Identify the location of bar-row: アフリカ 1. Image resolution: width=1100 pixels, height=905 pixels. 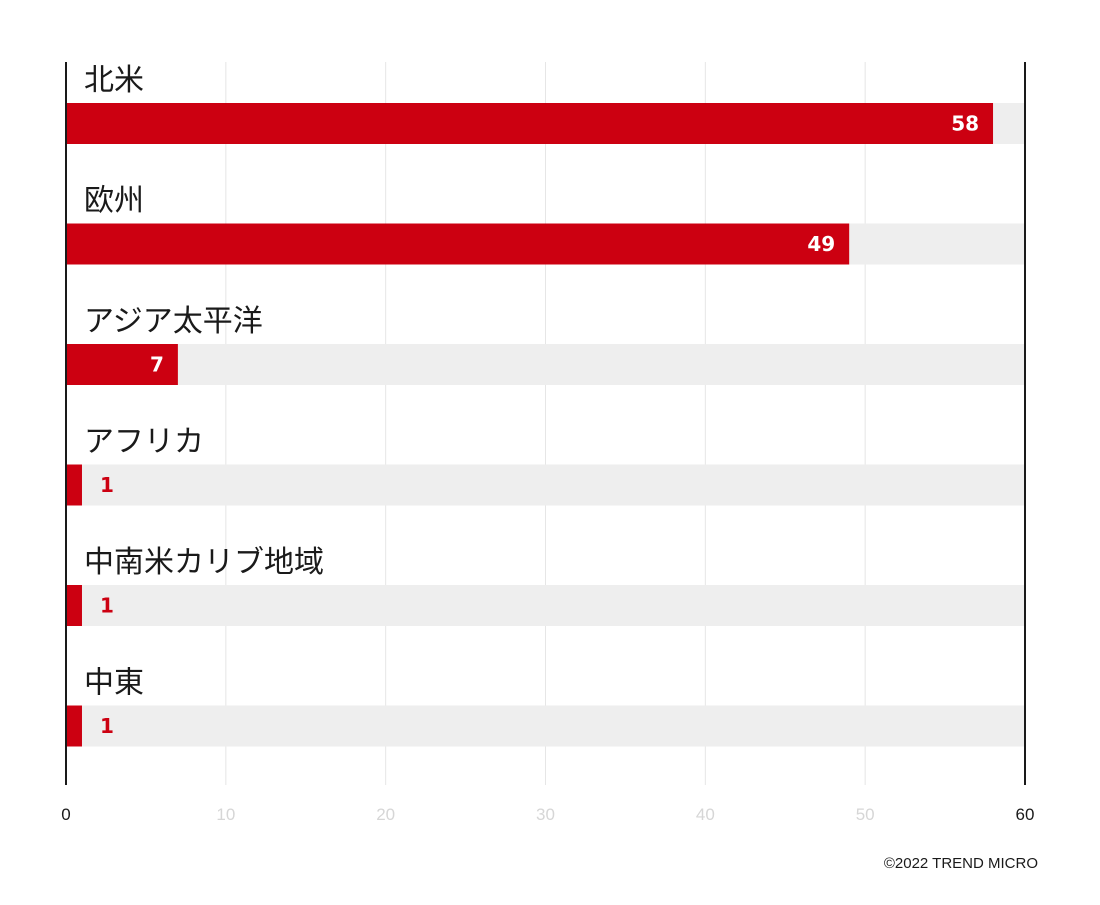
(545, 465).